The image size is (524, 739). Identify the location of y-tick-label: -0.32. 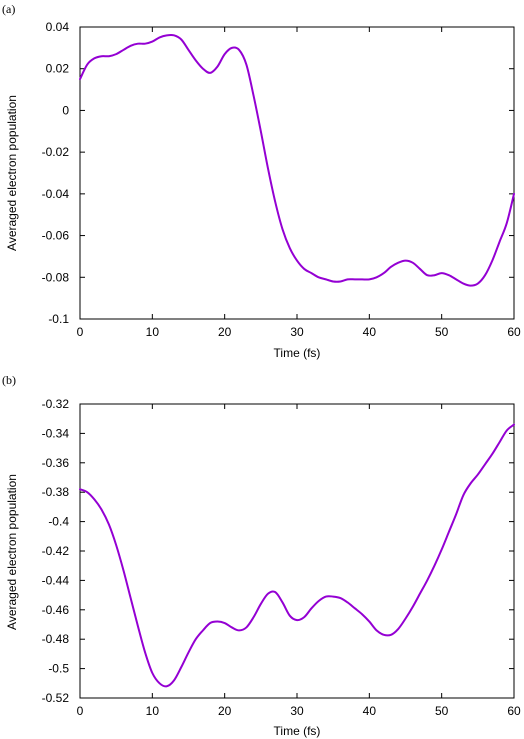
(56, 404).